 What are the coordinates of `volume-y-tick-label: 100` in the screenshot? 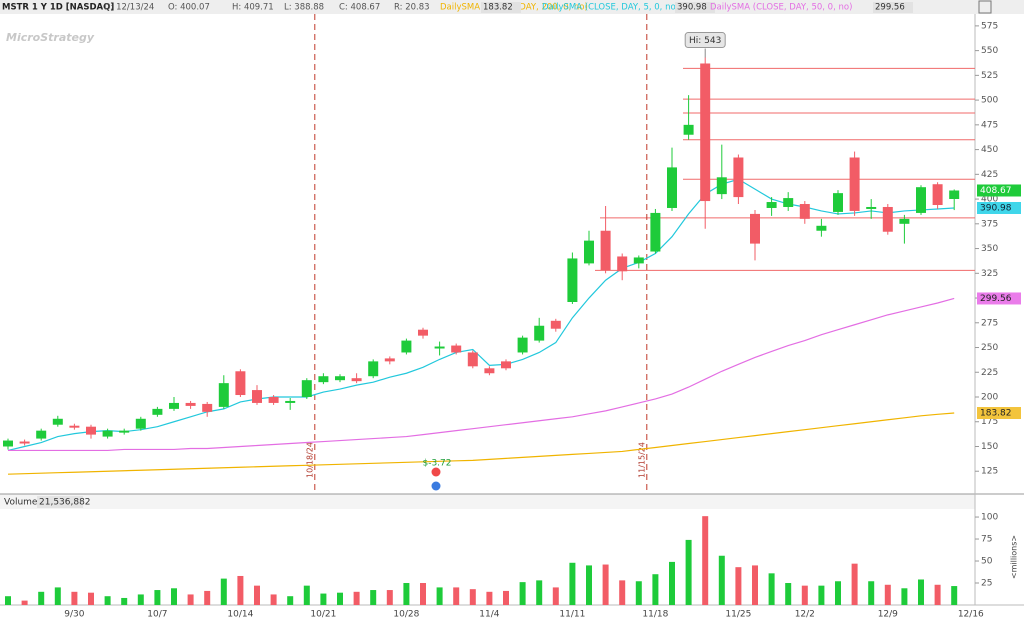 It's located at (989, 518).